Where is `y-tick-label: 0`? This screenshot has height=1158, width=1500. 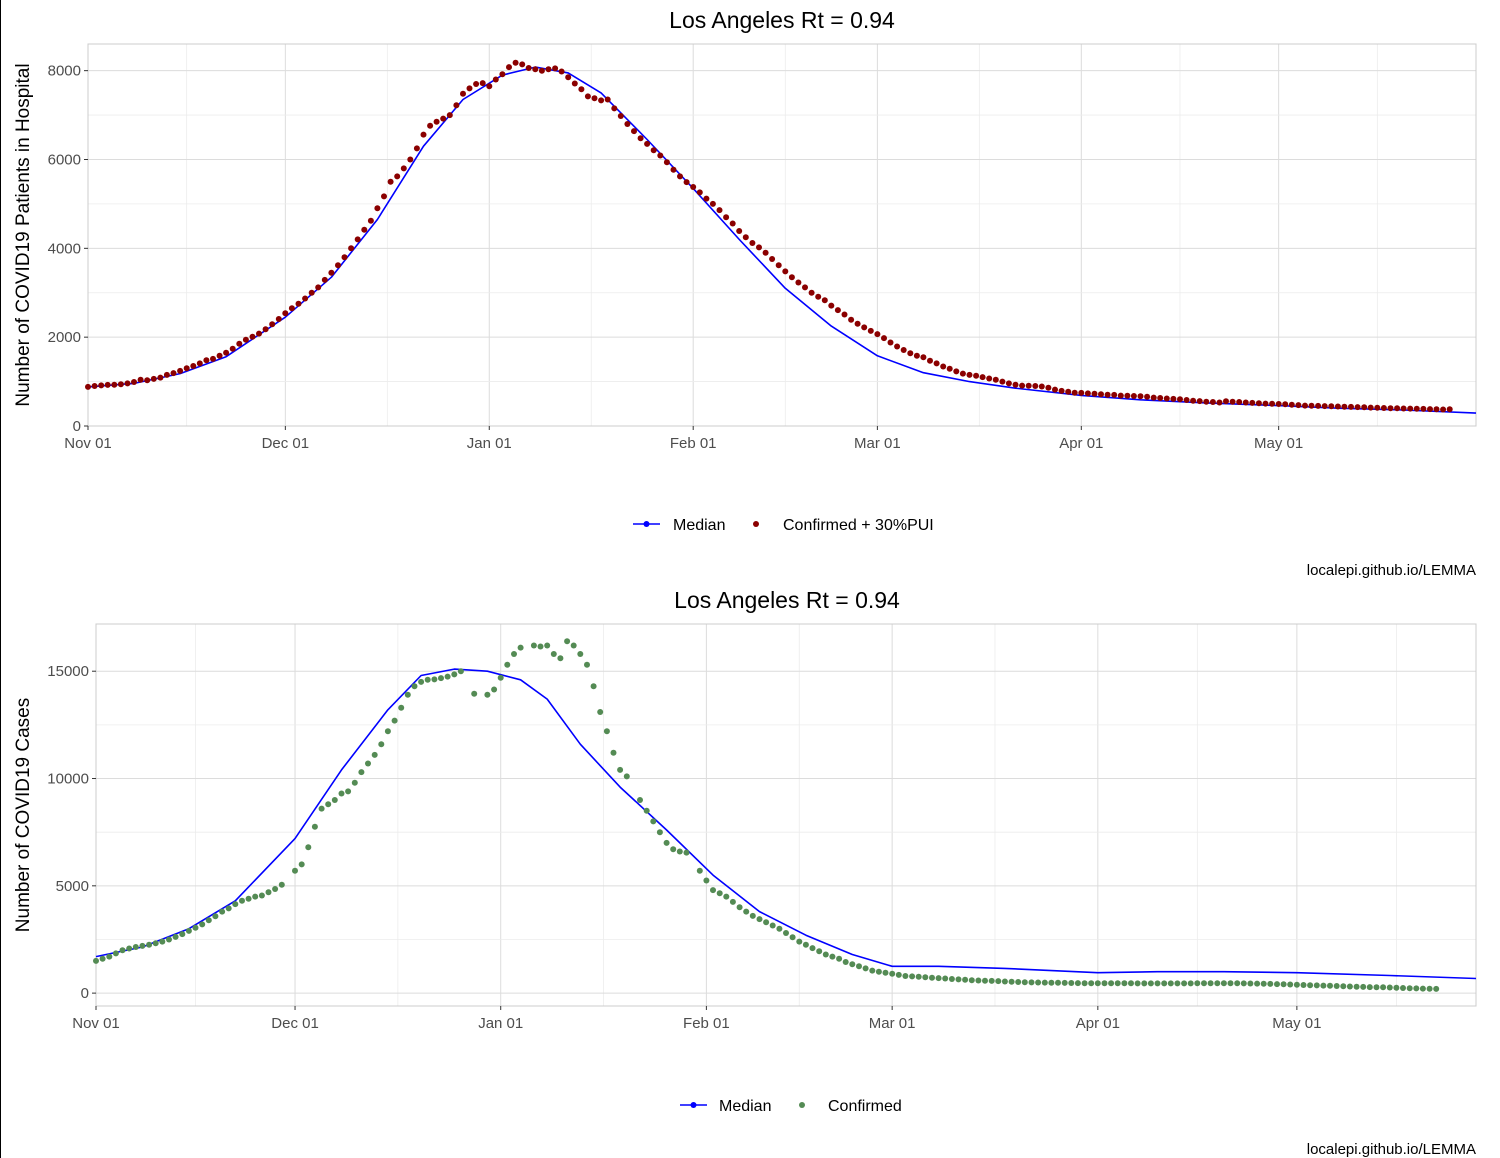 y-tick-label: 0 is located at coordinates (77, 426).